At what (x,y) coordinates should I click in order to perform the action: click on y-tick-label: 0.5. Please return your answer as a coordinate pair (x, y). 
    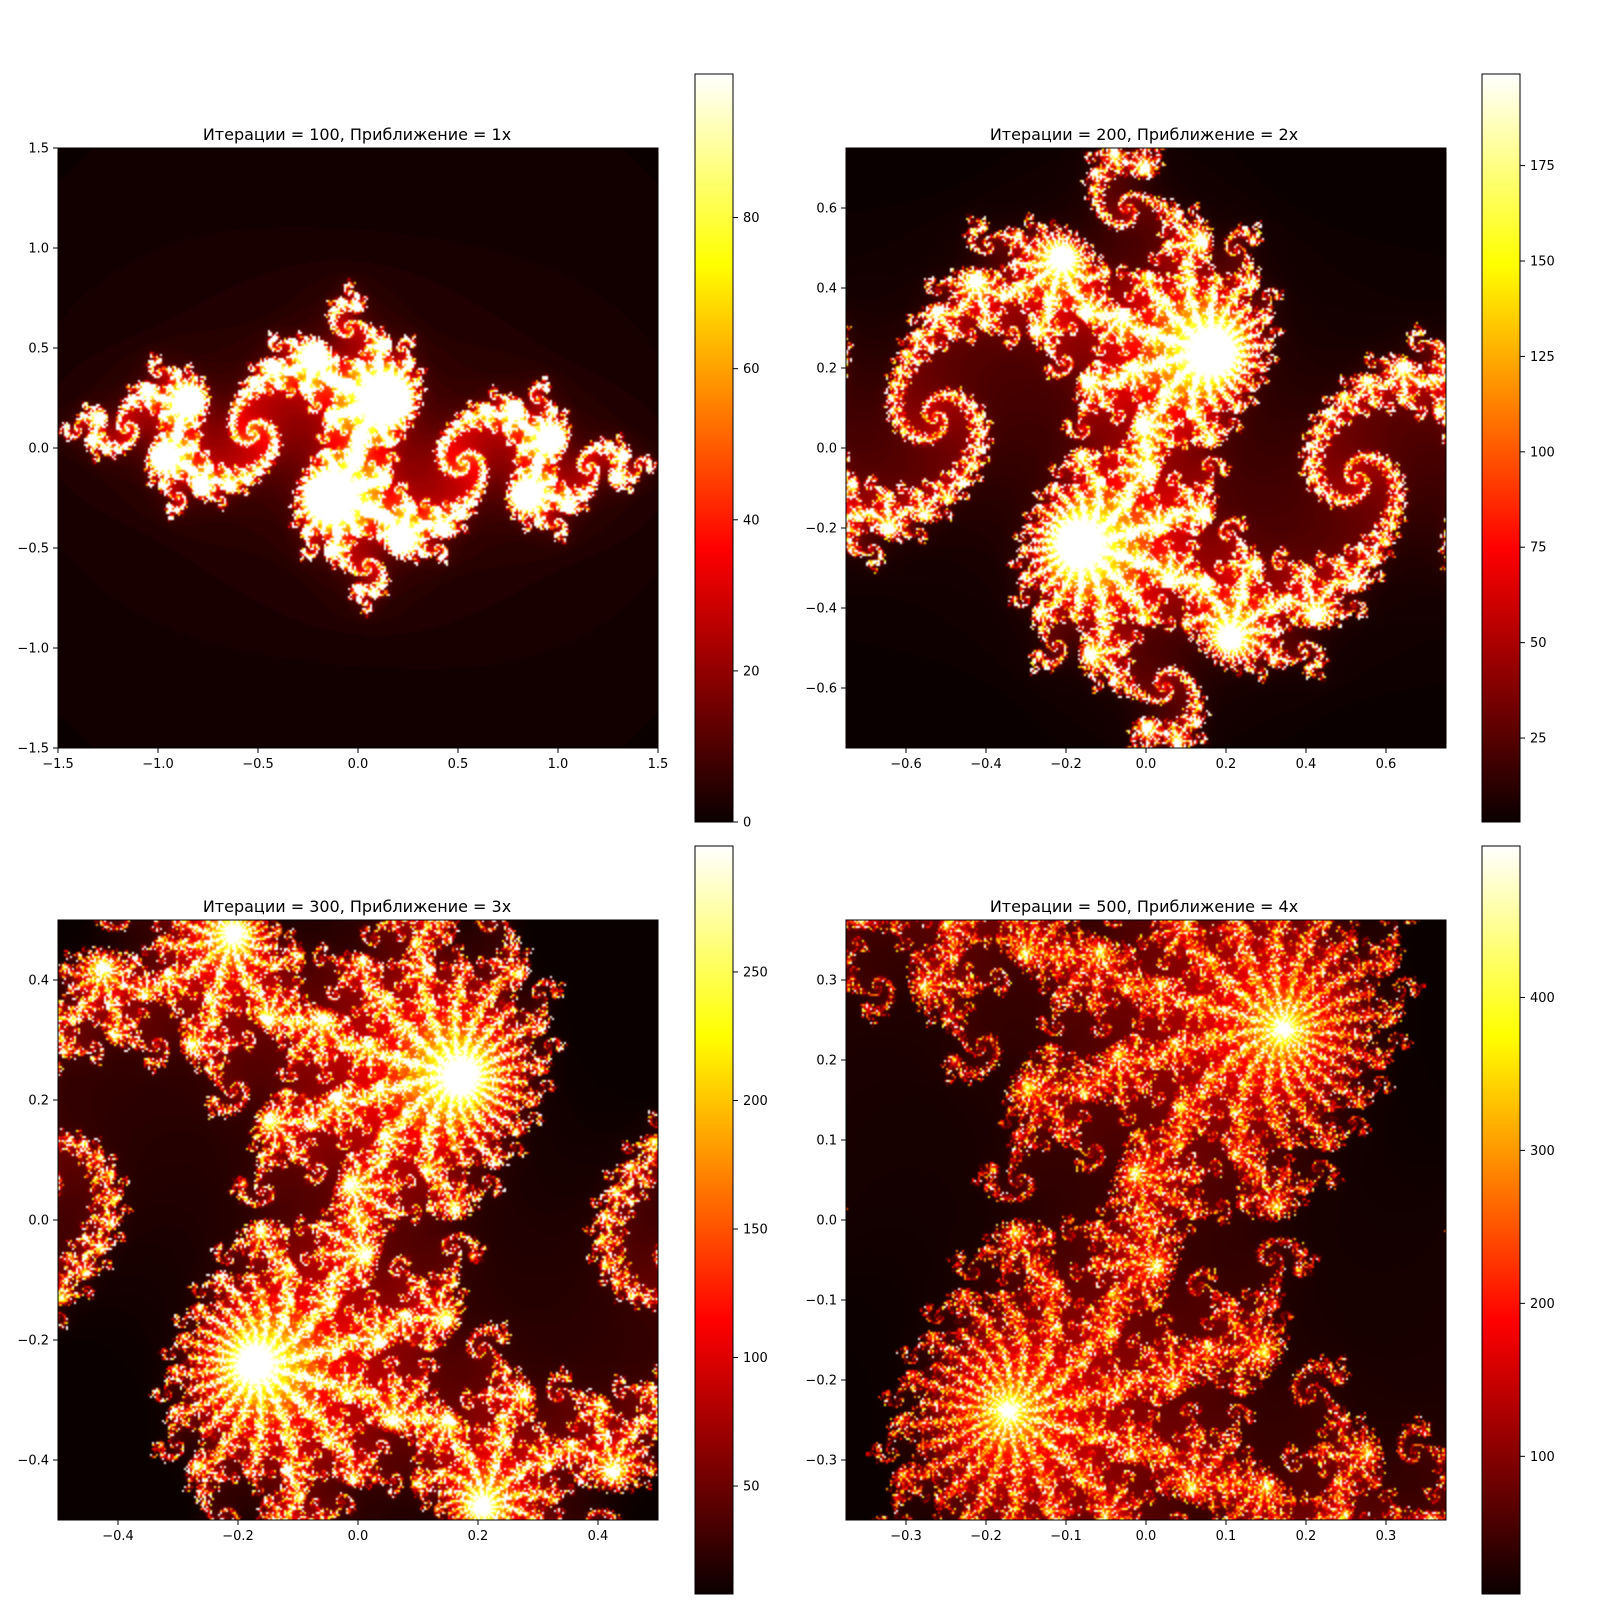
    Looking at the image, I should click on (38, 349).